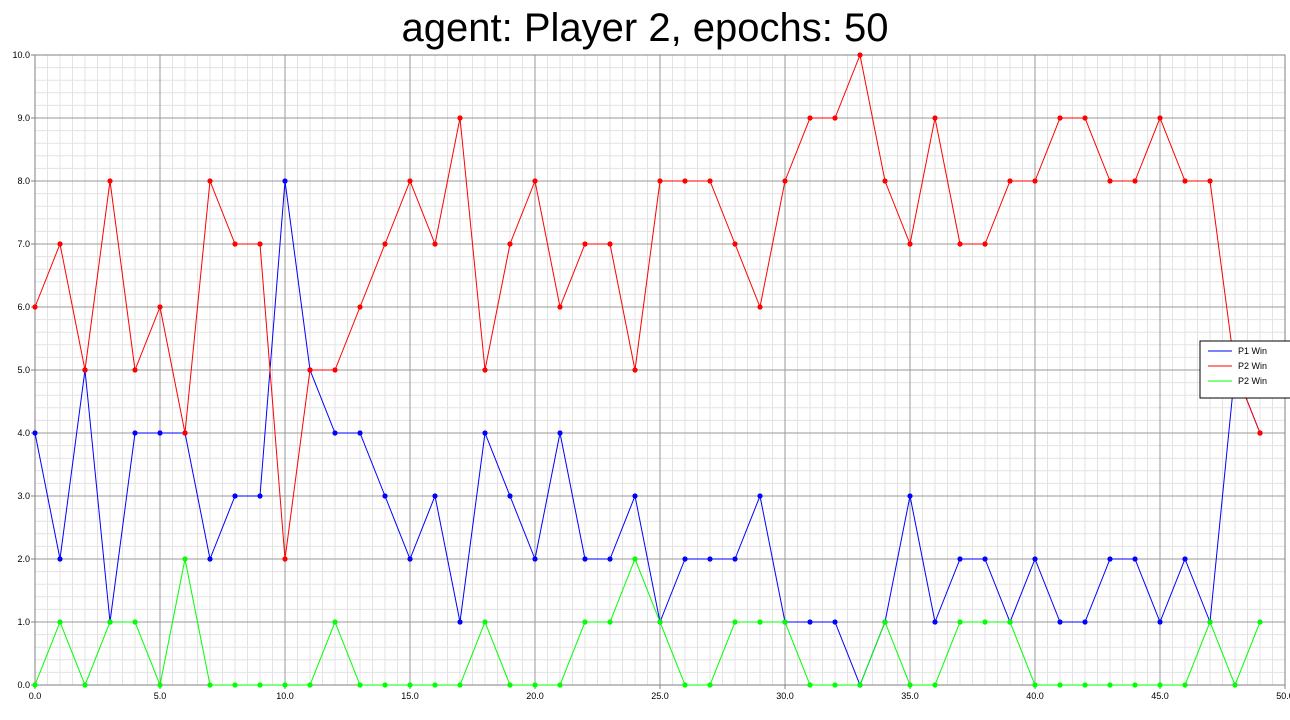  I want to click on y-tick-label: 2.0, so click(23, 559).